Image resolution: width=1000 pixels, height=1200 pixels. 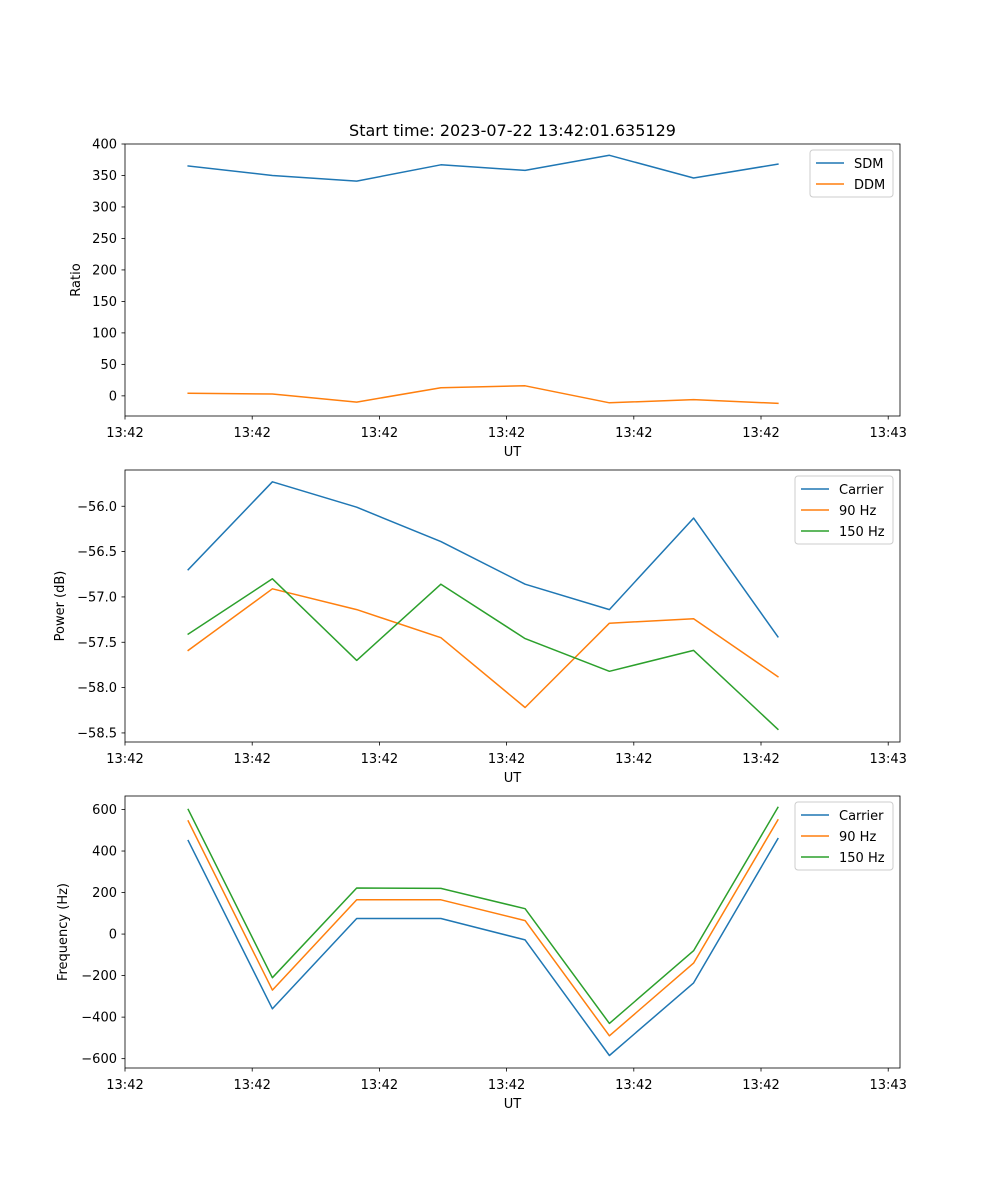 What do you see at coordinates (104, 333) in the screenshot?
I see `y-tick-label: 100` at bounding box center [104, 333].